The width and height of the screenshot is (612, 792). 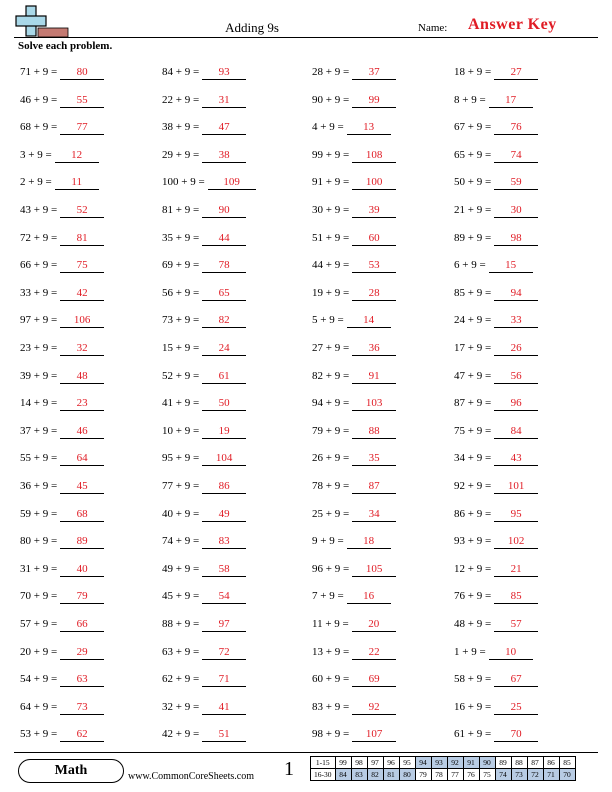 I want to click on problem-item: 13 + 9 = 22, so click(x=354, y=652).